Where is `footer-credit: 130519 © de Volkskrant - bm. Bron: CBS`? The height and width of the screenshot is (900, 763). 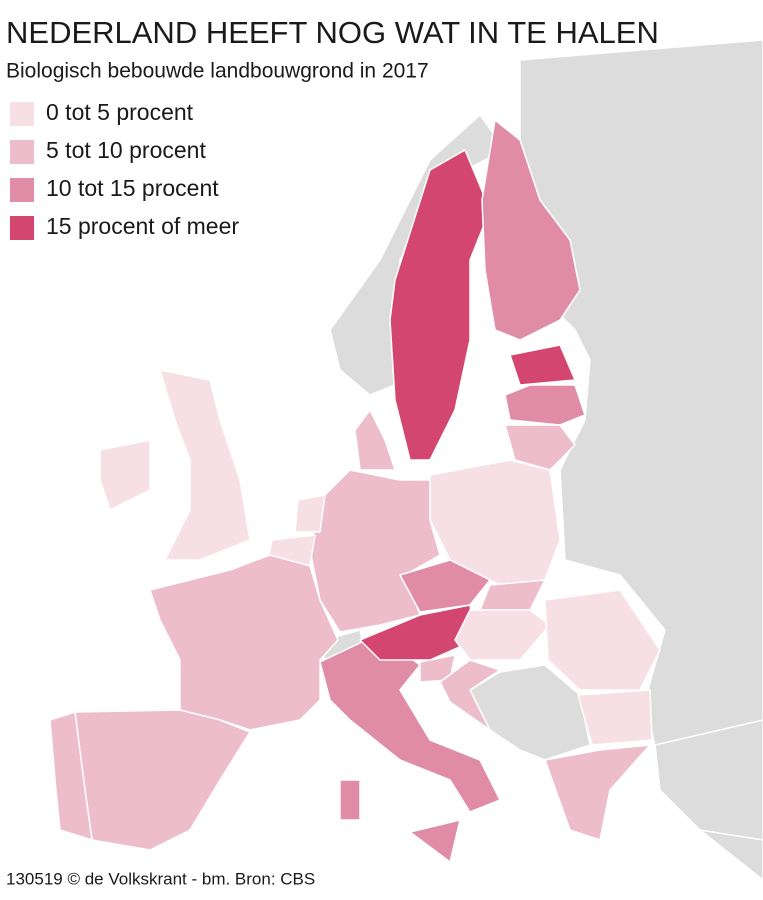 footer-credit: 130519 © de Volkskrant - bm. Bron: CBS is located at coordinates (160, 878).